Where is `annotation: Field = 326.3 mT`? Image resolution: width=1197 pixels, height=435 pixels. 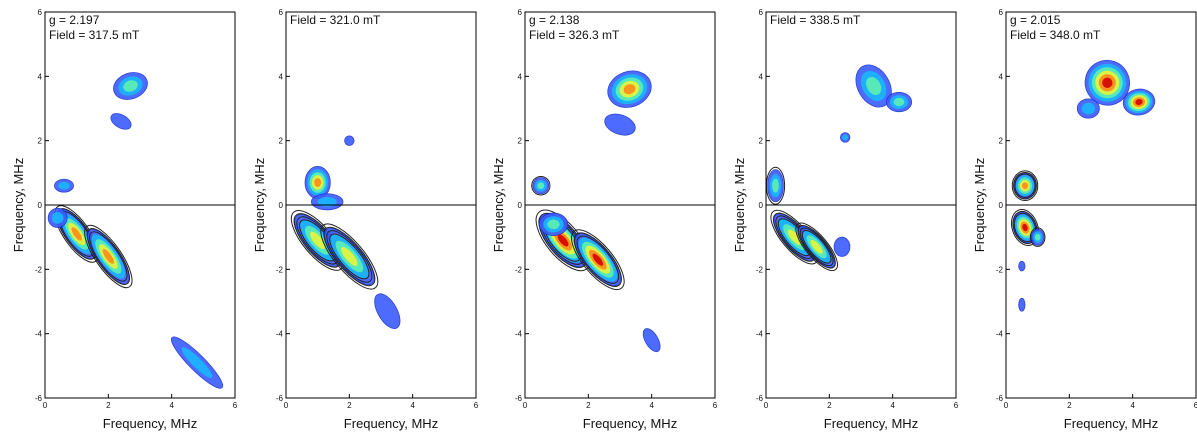
annotation: Field = 326.3 mT is located at coordinates (574, 35).